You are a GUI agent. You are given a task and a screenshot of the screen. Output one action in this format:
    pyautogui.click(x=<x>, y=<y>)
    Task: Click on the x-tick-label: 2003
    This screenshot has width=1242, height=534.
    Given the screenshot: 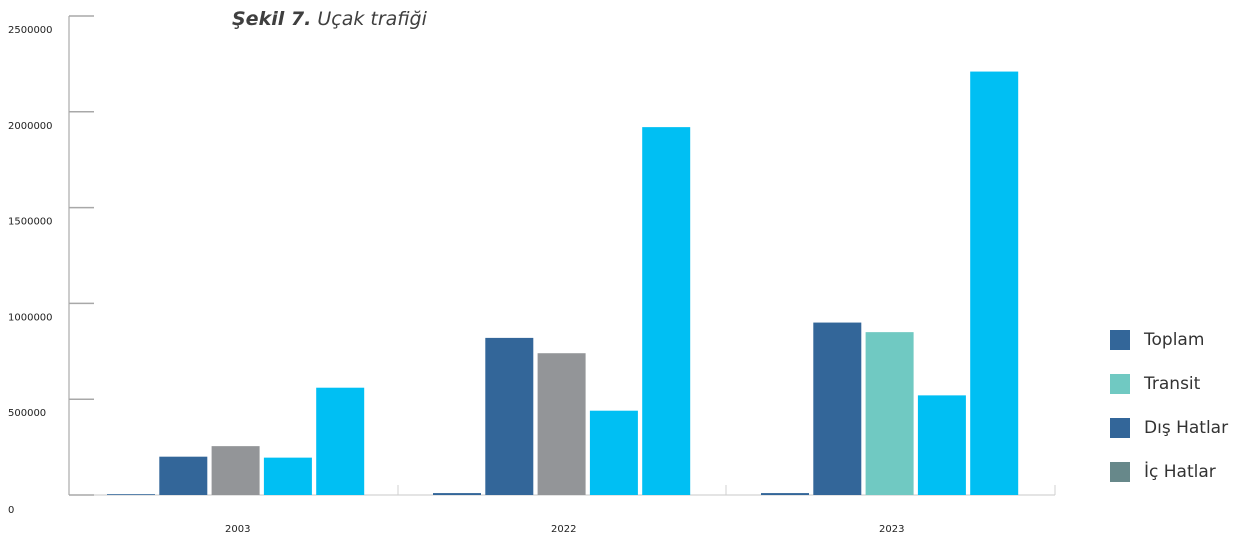 What is the action you would take?
    pyautogui.click(x=237, y=529)
    